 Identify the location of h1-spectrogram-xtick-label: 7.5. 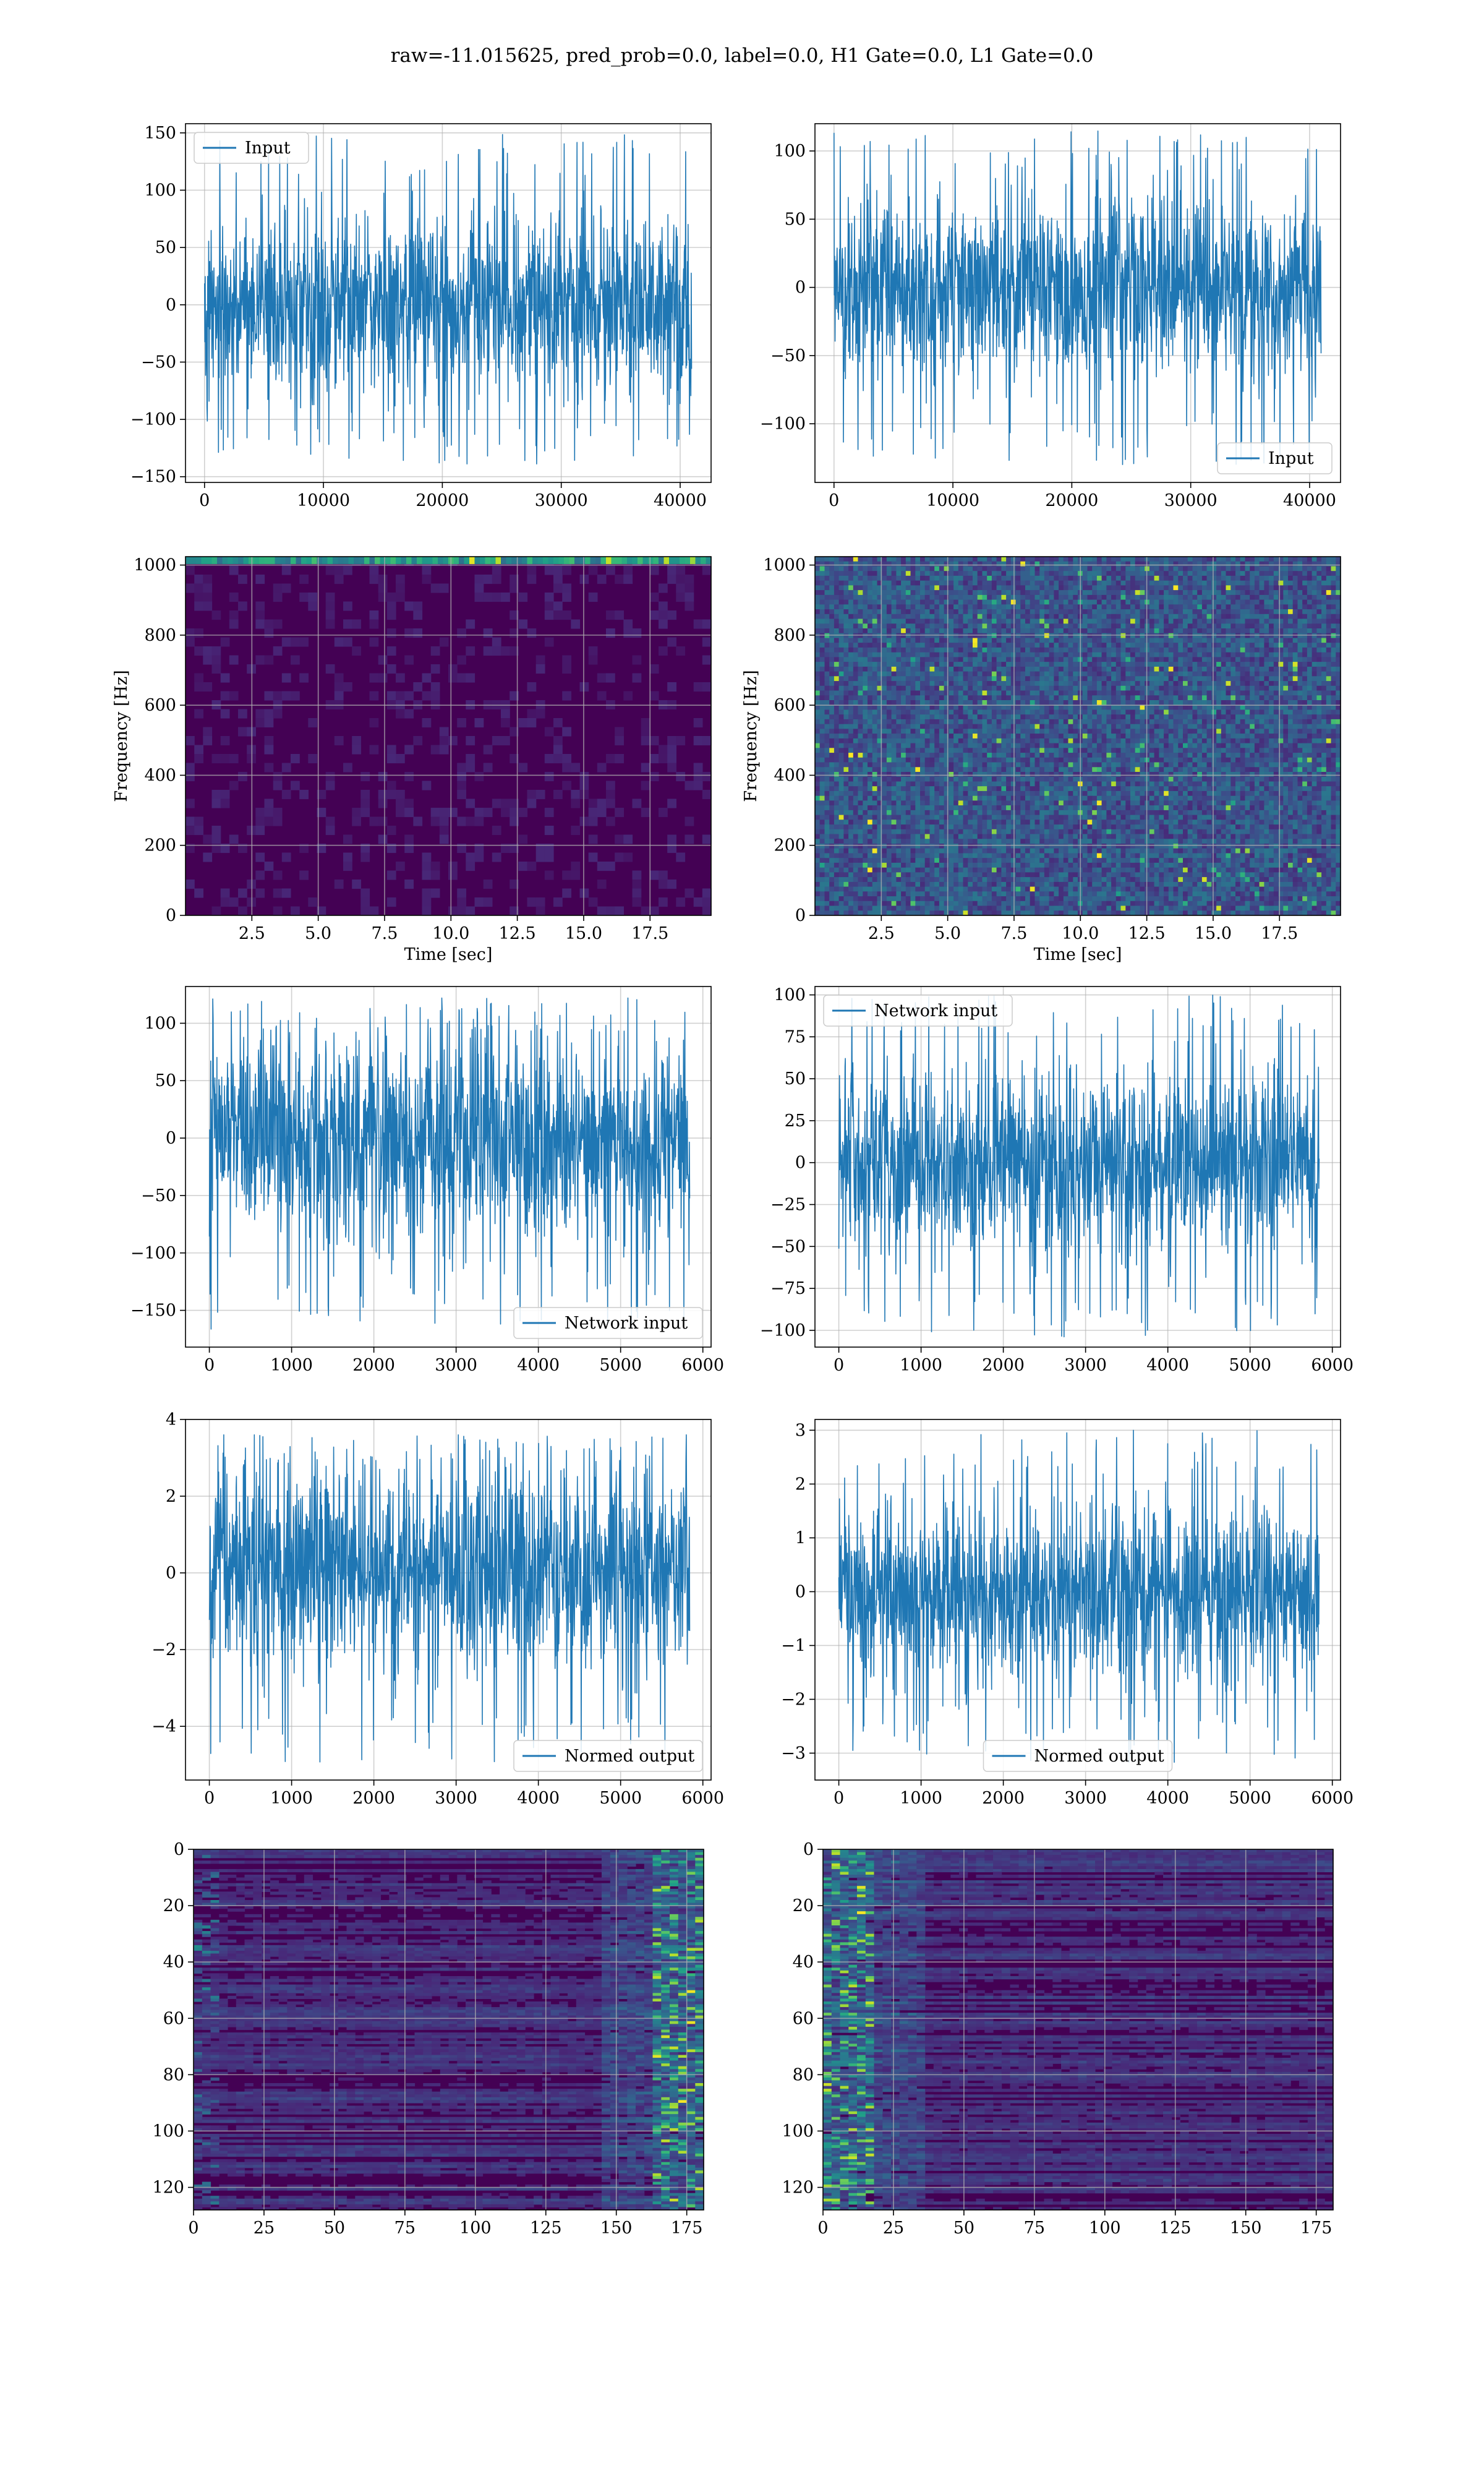
(384, 933).